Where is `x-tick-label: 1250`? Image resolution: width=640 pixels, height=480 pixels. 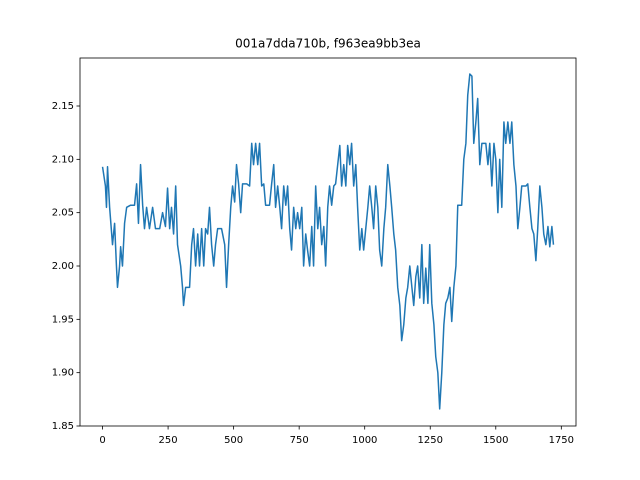 x-tick-label: 1250 is located at coordinates (430, 440).